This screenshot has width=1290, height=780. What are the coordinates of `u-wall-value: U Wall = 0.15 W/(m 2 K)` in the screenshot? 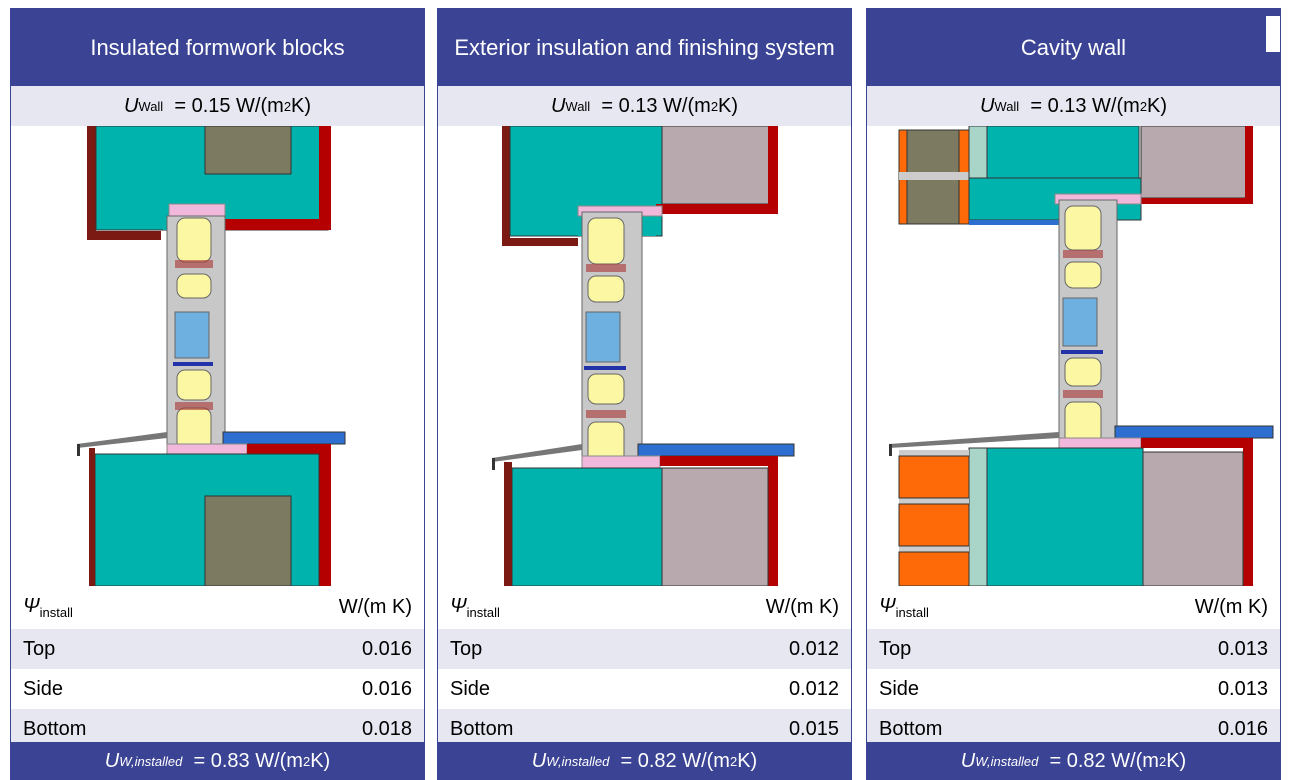 It's located at (217, 106).